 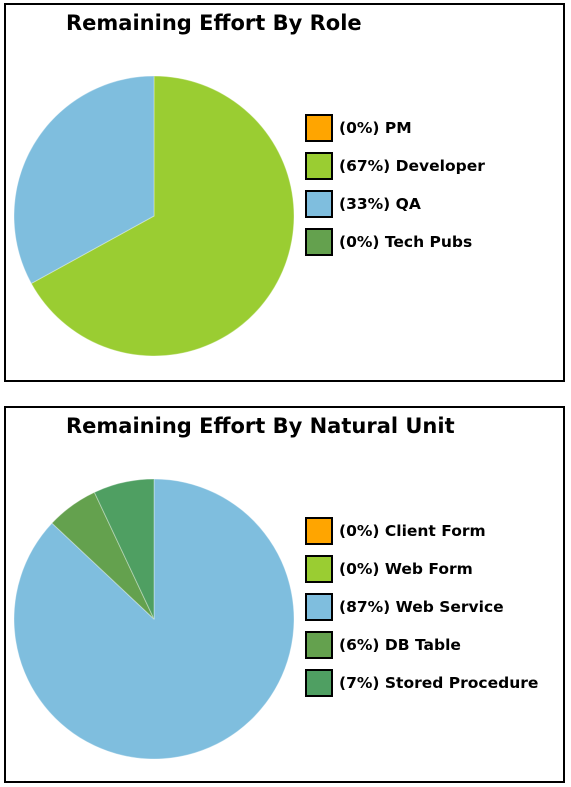 I want to click on pie-slice-qa, so click(x=84, y=180).